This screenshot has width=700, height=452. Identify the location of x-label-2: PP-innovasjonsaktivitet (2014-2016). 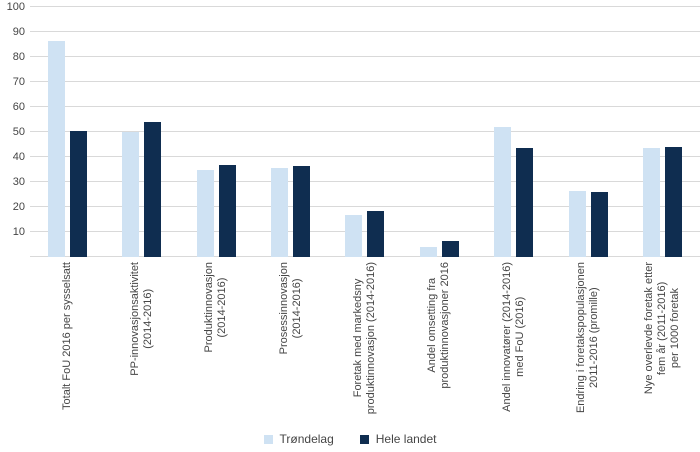
(141, 319).